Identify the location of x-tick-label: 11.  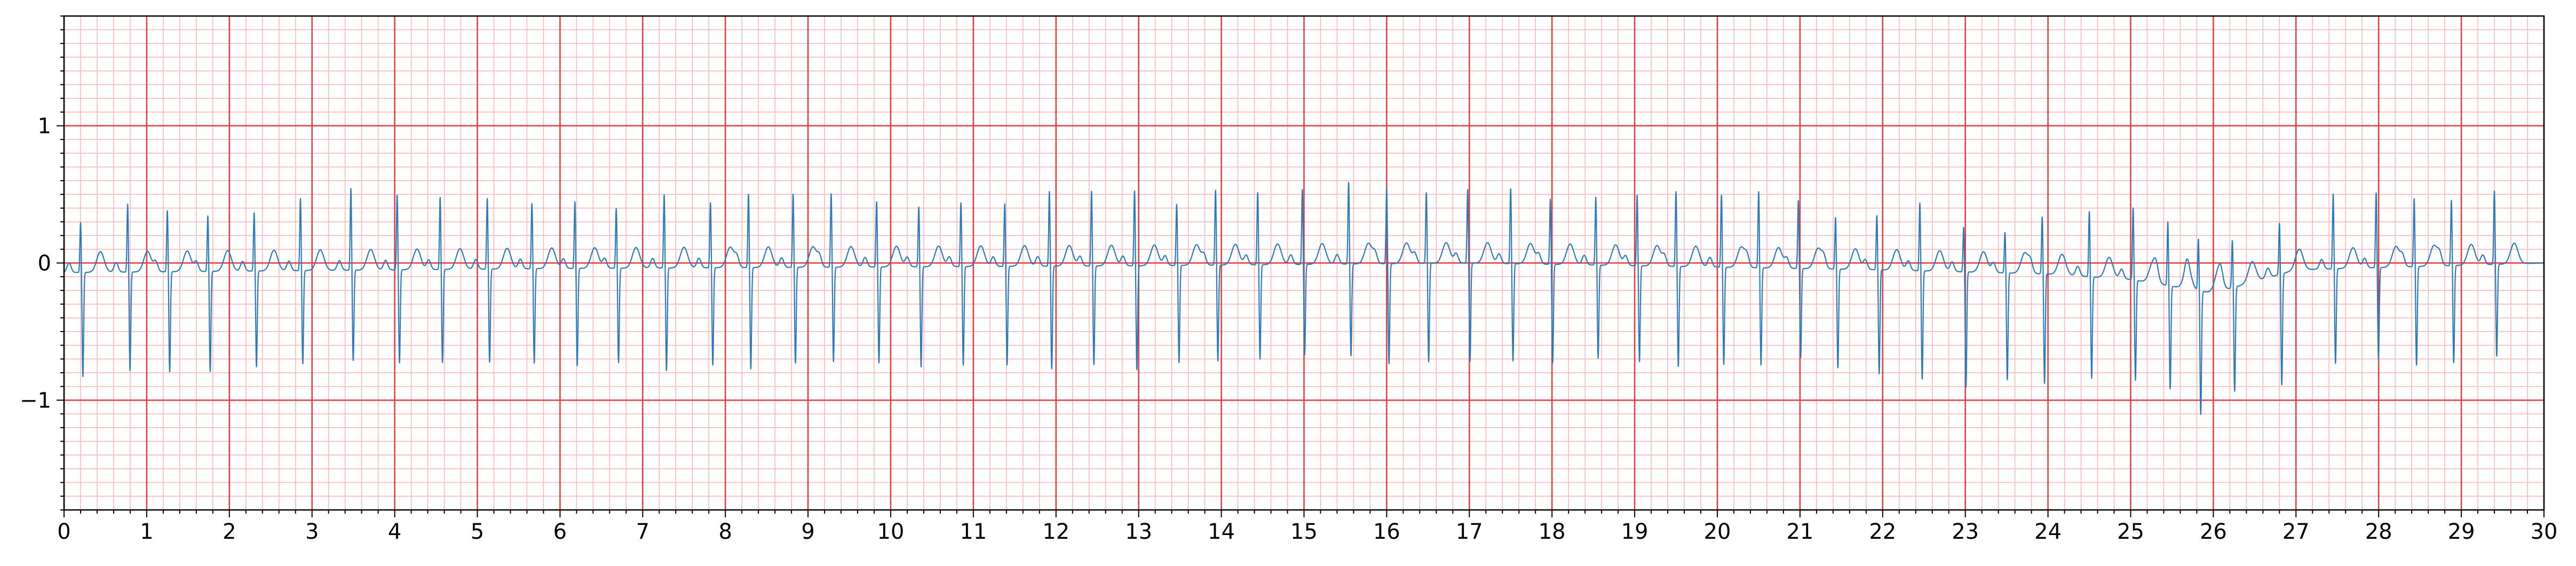
(973, 532).